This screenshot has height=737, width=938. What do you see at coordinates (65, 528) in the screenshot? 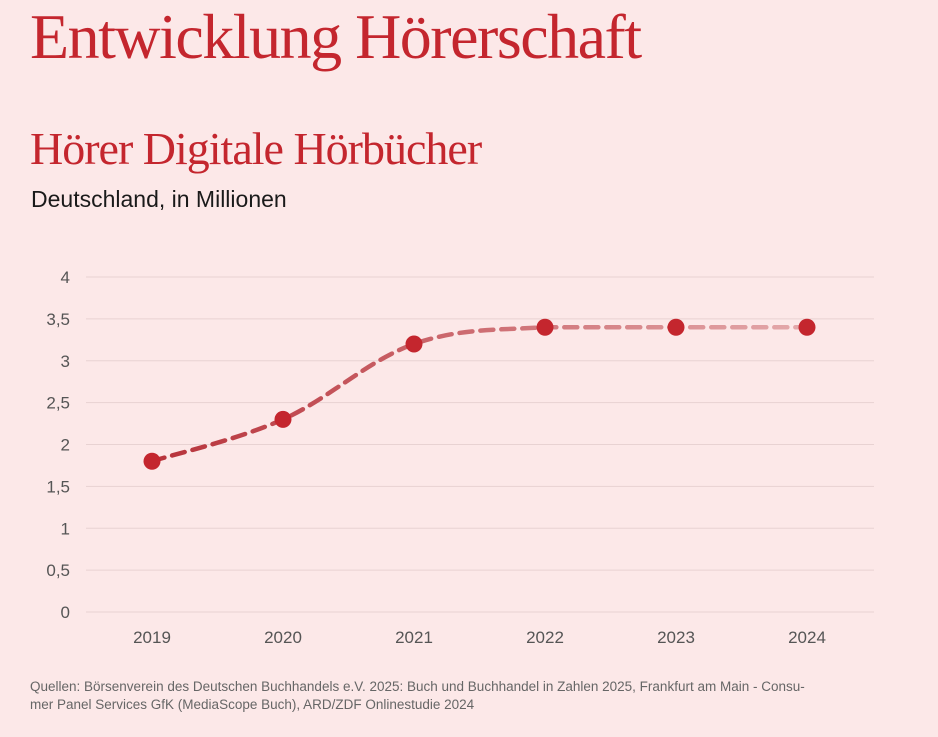
I see `y-tick-label: 1` at bounding box center [65, 528].